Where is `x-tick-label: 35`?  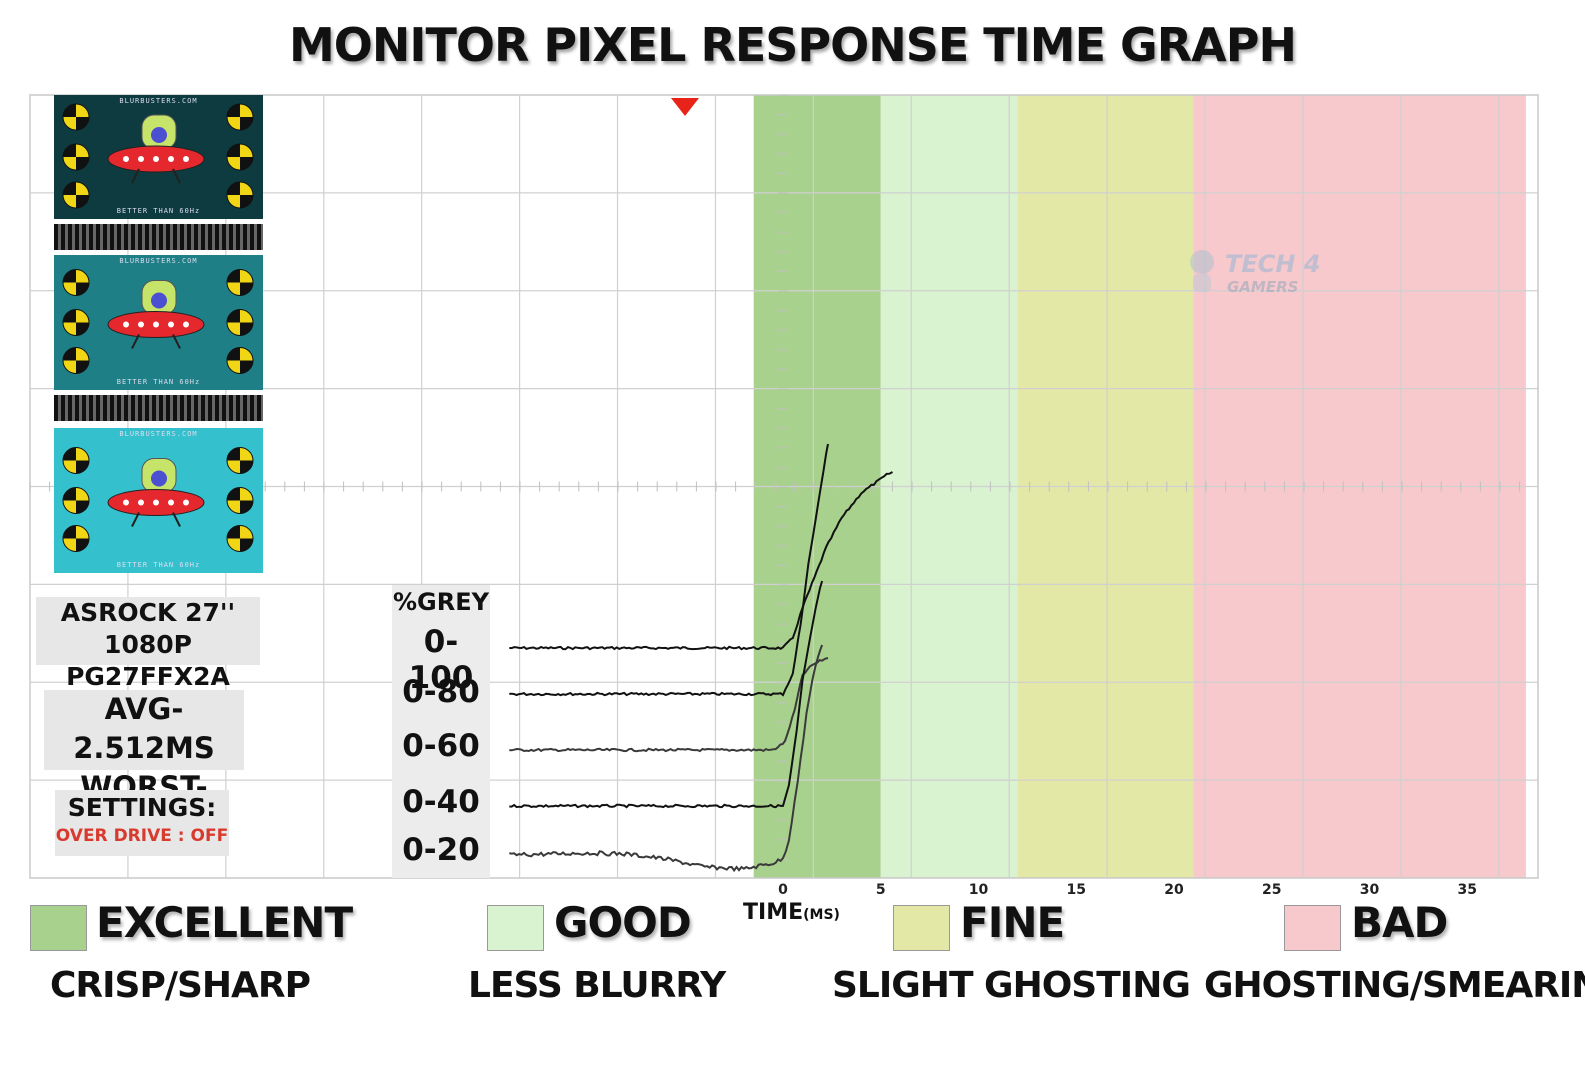
x-tick-label: 35 is located at coordinates (1467, 890).